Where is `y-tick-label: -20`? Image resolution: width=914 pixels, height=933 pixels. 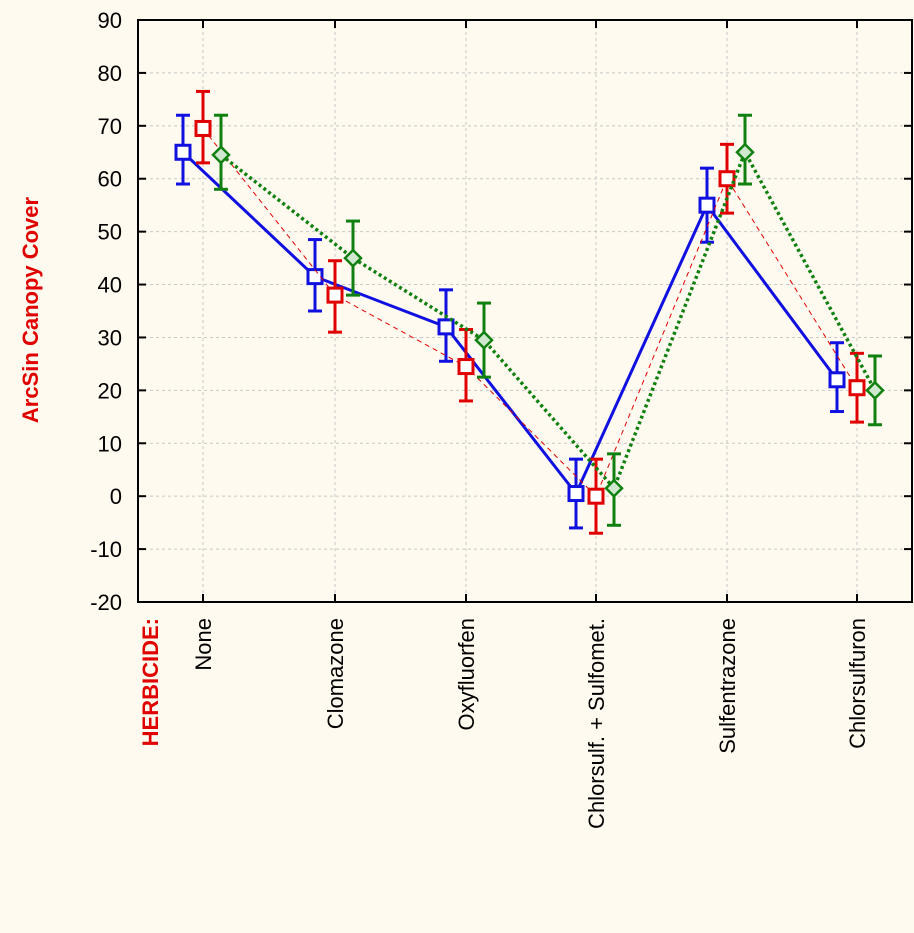 y-tick-label: -20 is located at coordinates (106, 602).